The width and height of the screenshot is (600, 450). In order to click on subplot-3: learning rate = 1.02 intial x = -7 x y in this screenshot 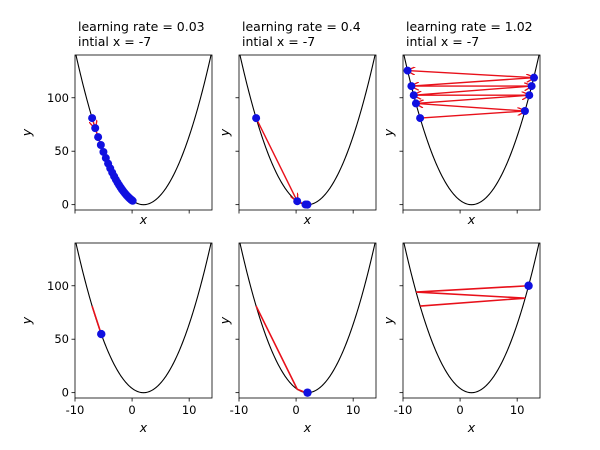, I will do `click(461, 123)`.